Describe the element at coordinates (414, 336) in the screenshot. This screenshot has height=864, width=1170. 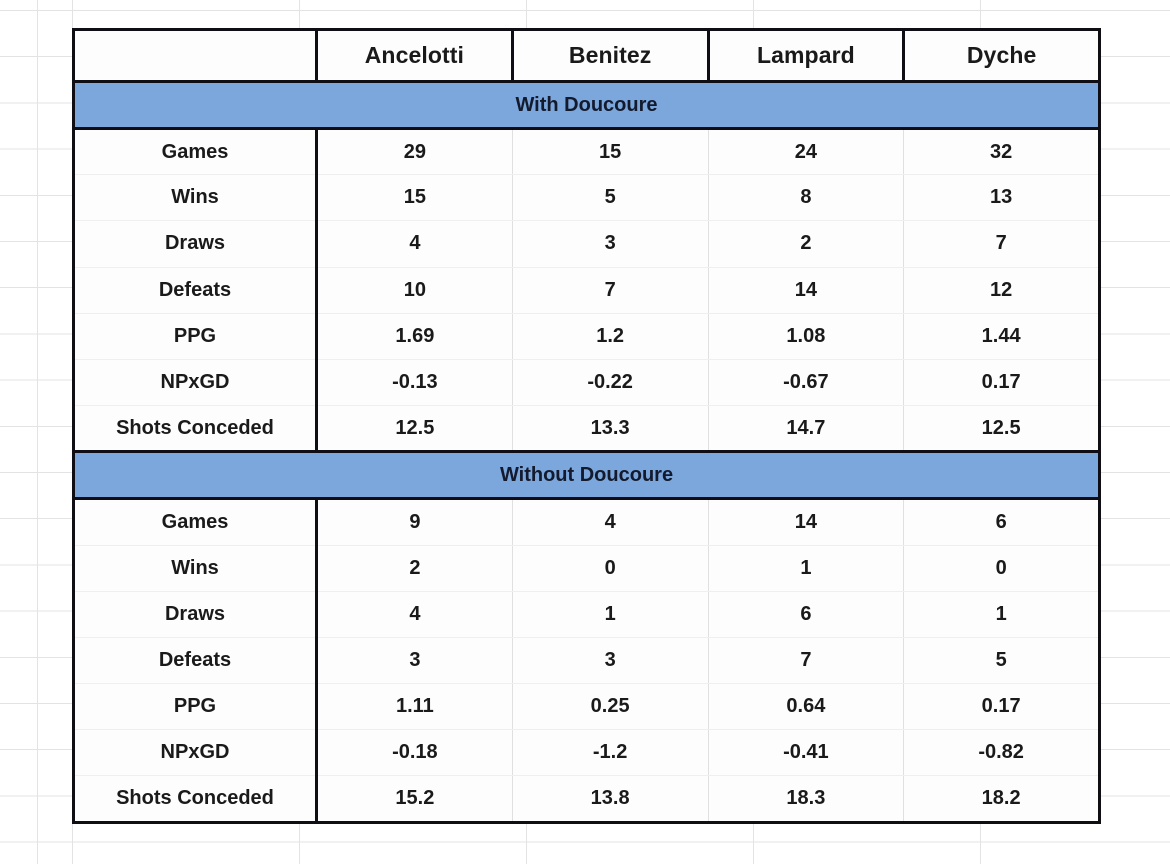
I see `data-cell: 1.69` at that location.